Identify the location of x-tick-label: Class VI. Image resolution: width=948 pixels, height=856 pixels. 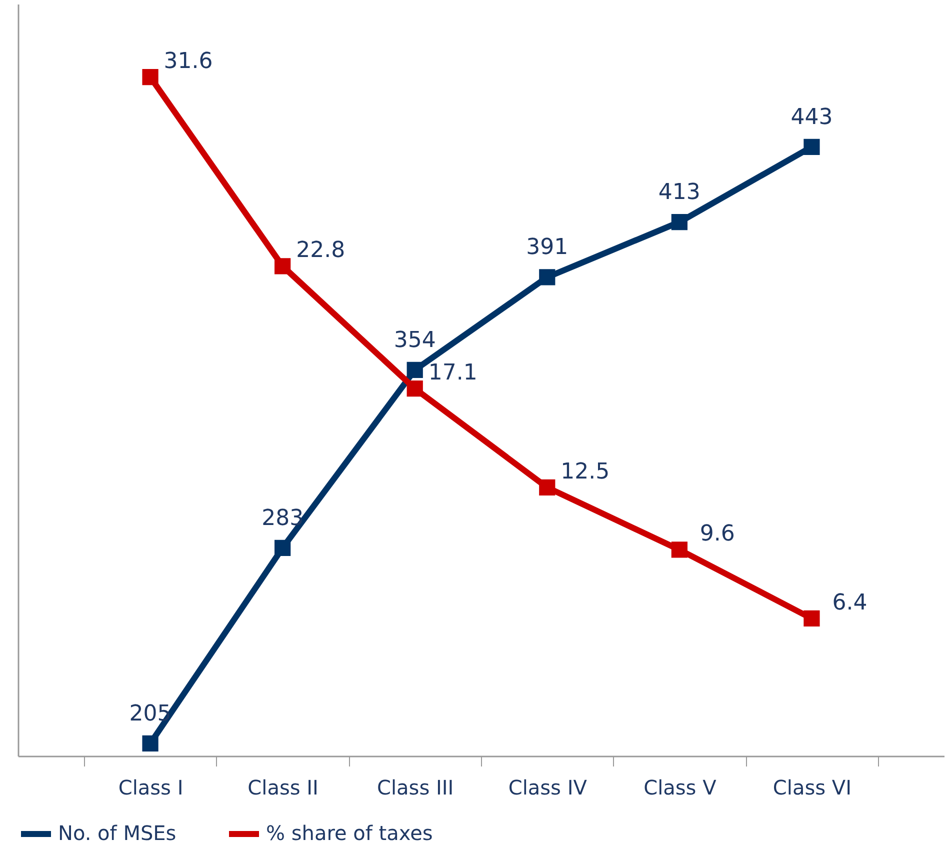
(812, 788).